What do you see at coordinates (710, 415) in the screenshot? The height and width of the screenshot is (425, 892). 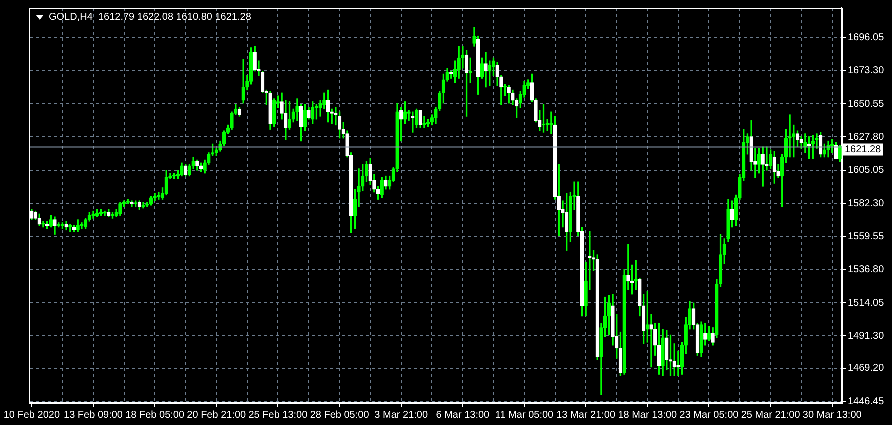 I see `x-tick-label: 23 Mar 05:00` at bounding box center [710, 415].